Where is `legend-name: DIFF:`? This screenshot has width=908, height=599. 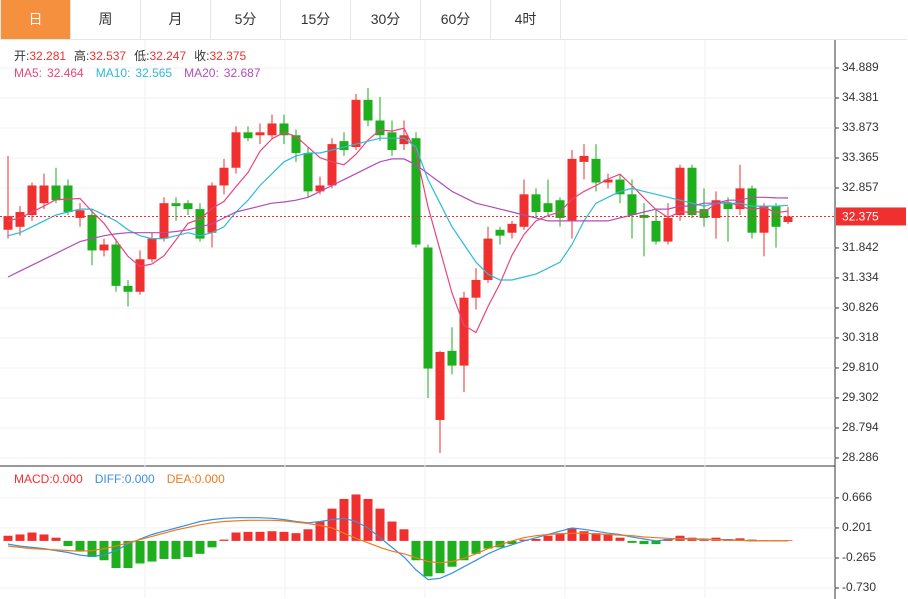
legend-name: DIFF: is located at coordinates (110, 479).